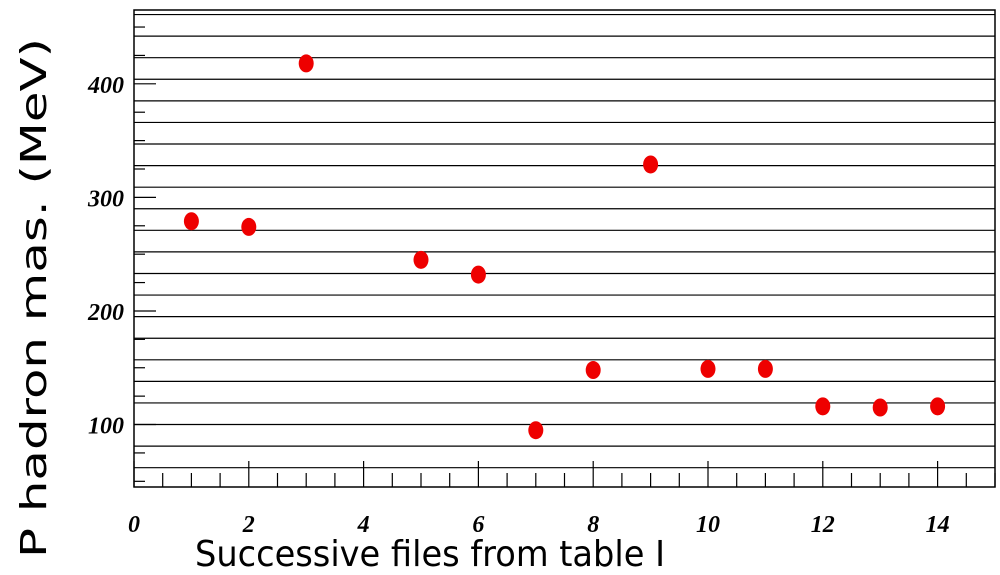  I want to click on x-tick-label: 6, so click(478, 525).